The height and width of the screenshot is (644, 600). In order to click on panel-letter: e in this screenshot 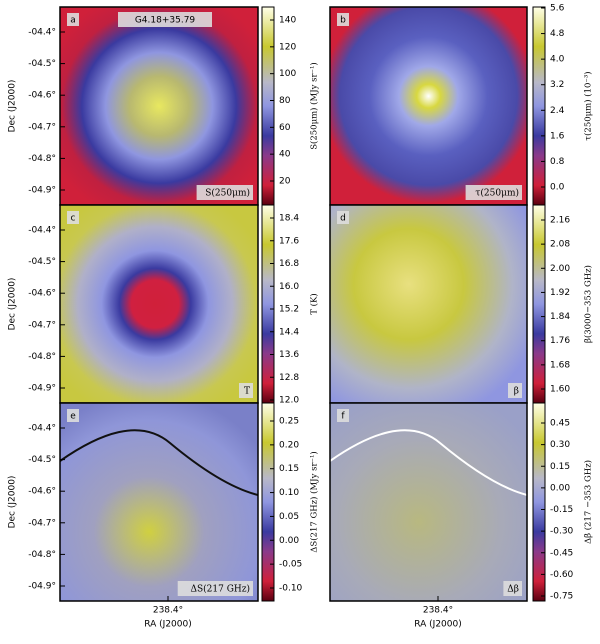, I will do `click(73, 417)`.